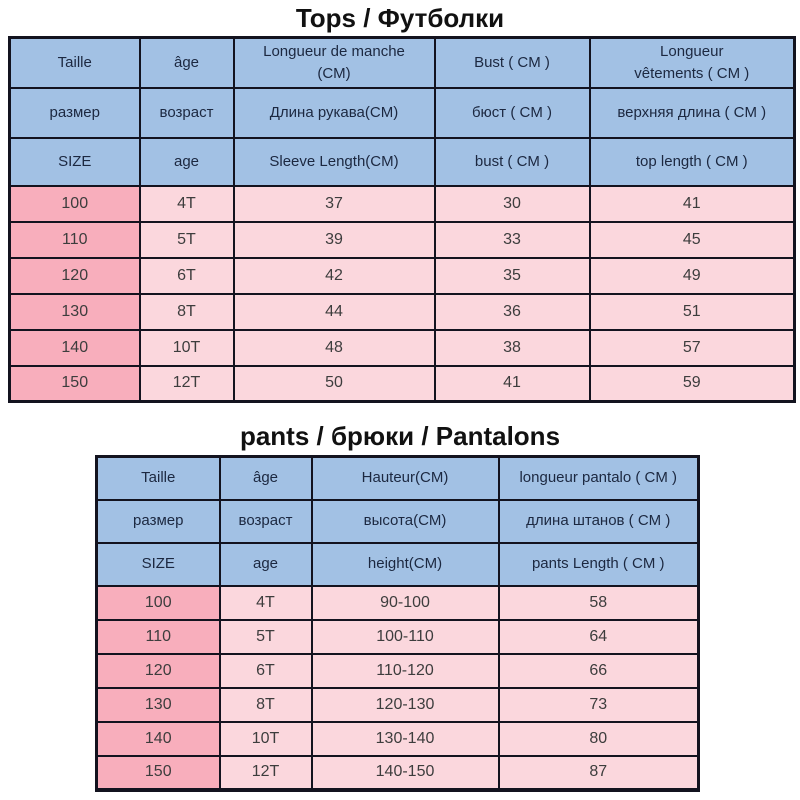 Image resolution: width=800 pixels, height=800 pixels. Describe the element at coordinates (512, 347) in the screenshot. I see `value-cell: 38` at that location.